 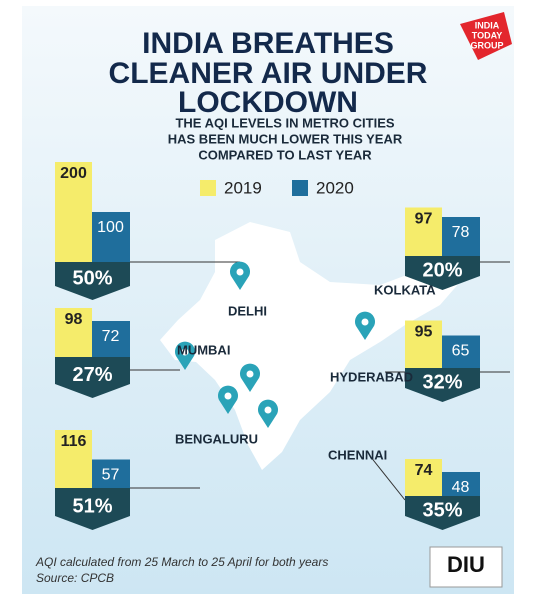 What do you see at coordinates (487, 25) in the screenshot?
I see `logo-text: INDIA` at bounding box center [487, 25].